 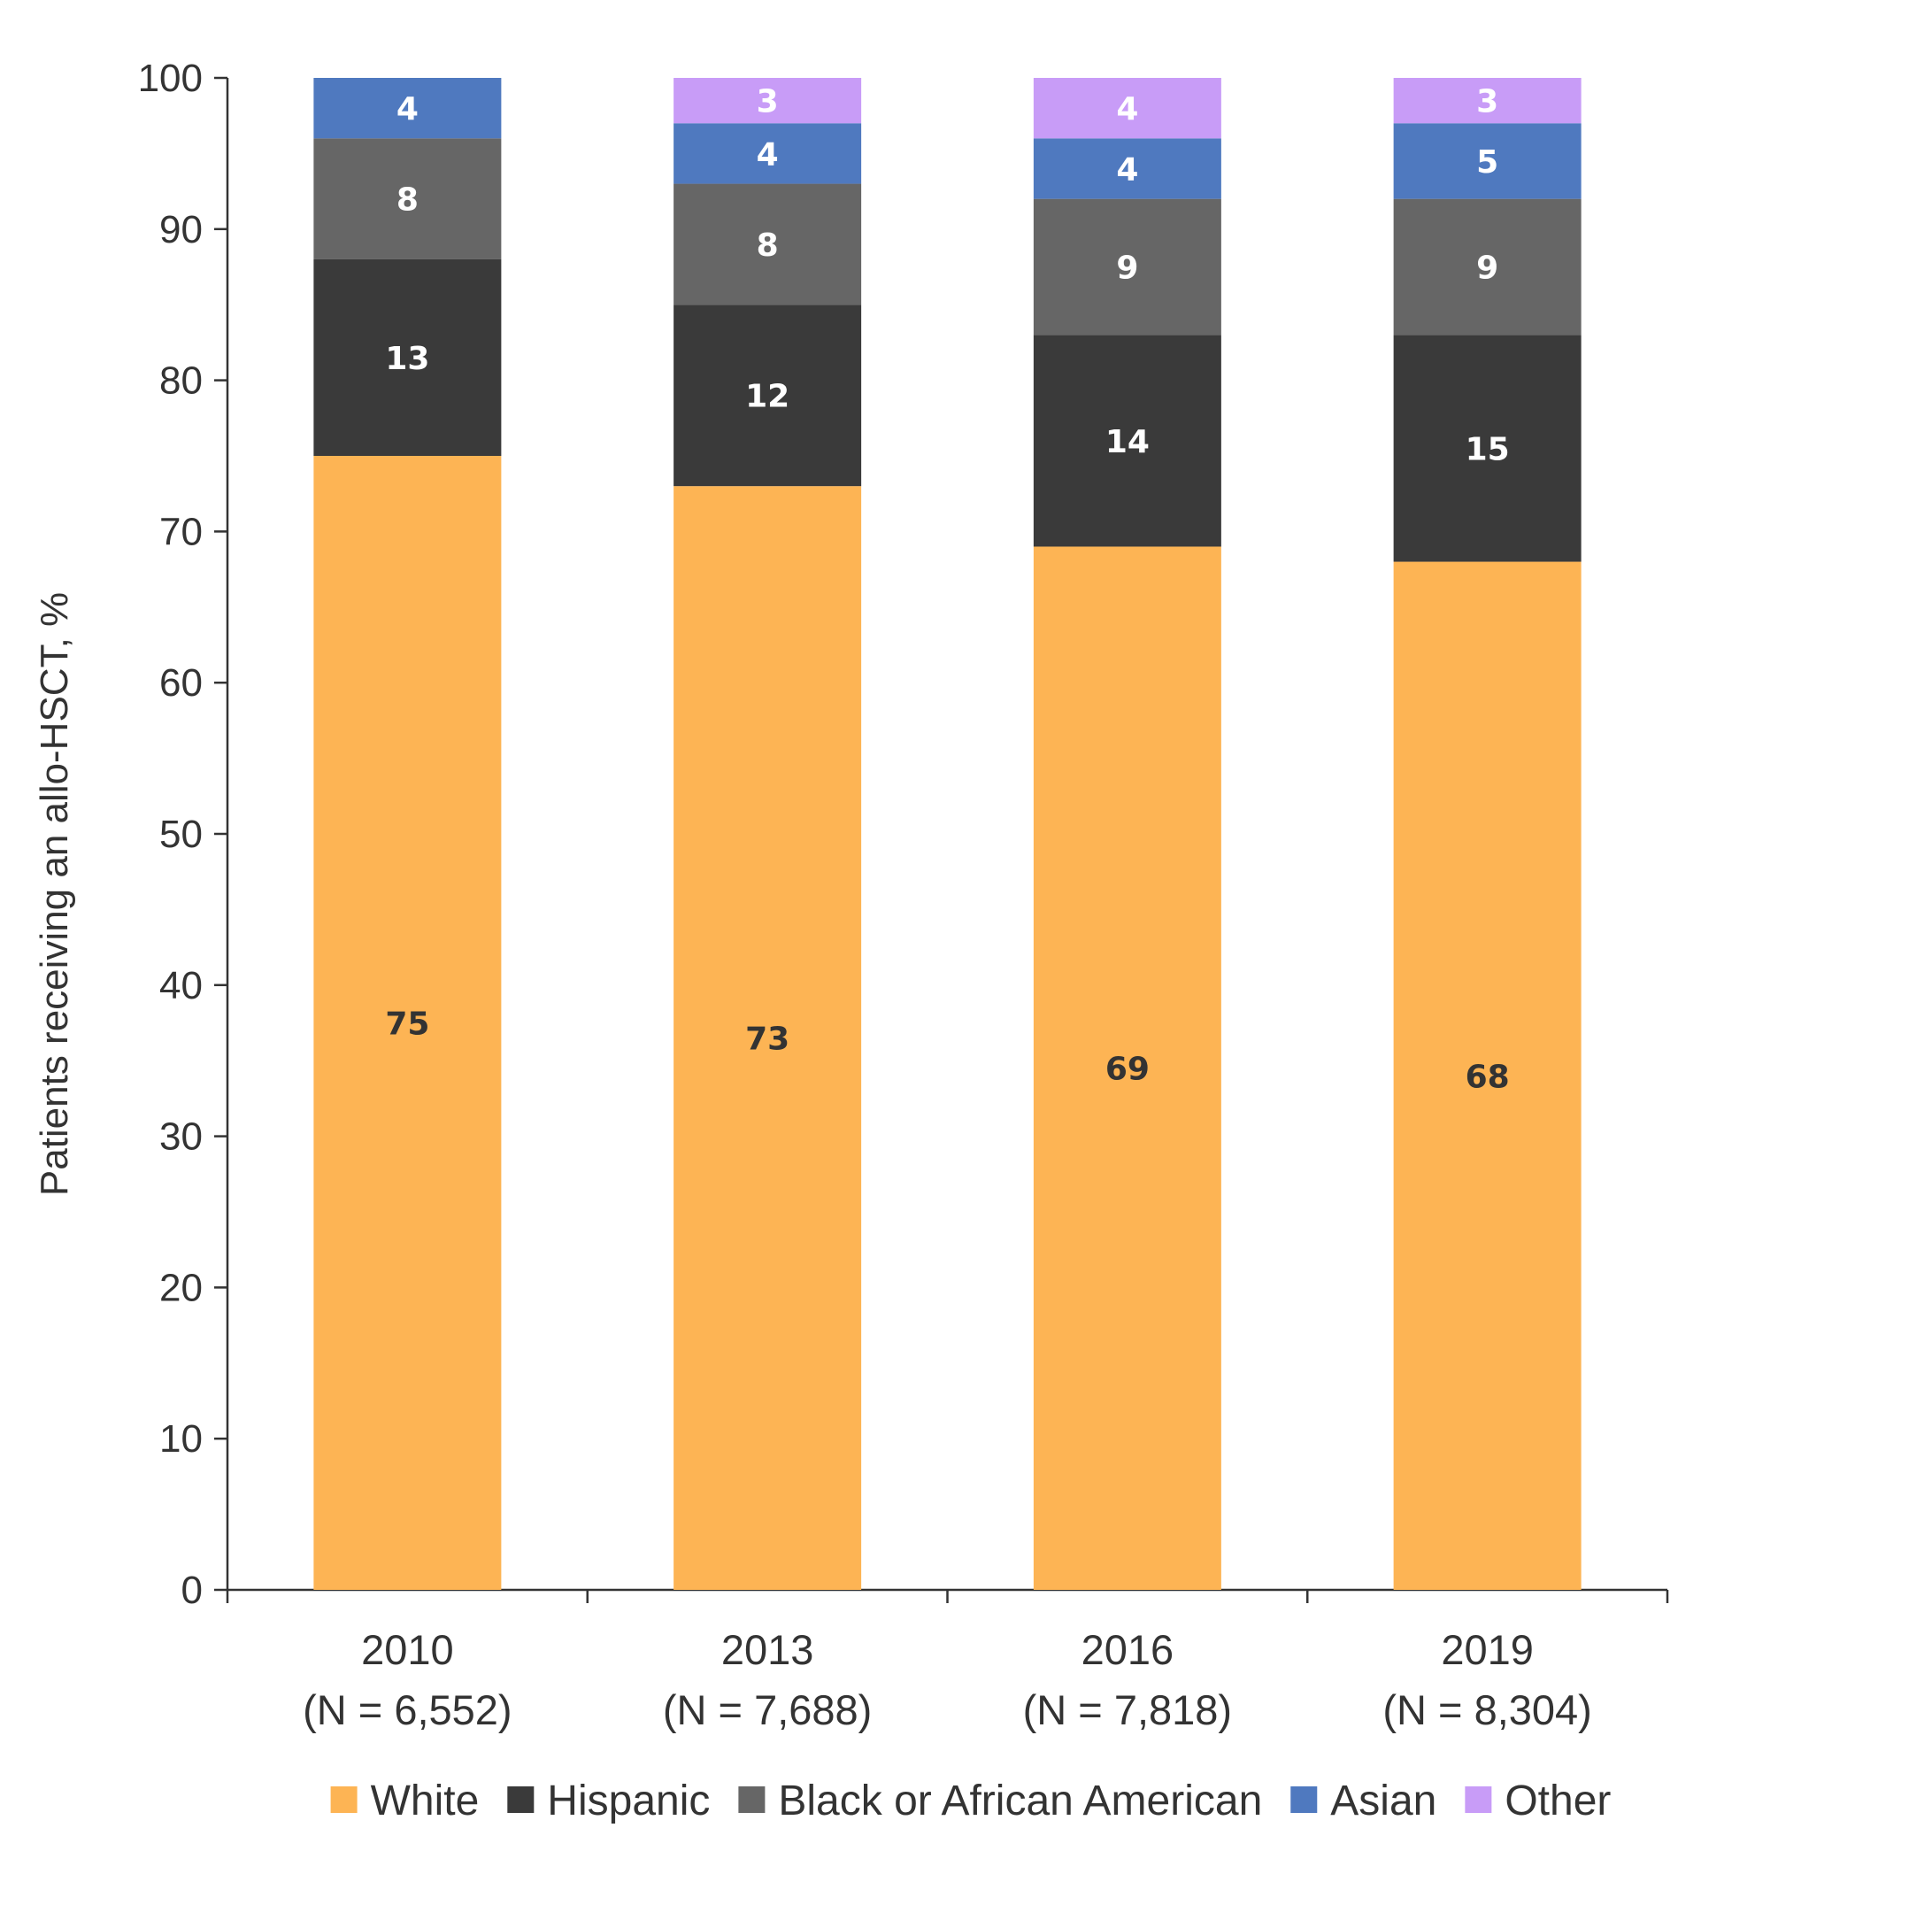 What do you see at coordinates (408, 1709) in the screenshot?
I see `x-category-n: (N = 6,552)` at bounding box center [408, 1709].